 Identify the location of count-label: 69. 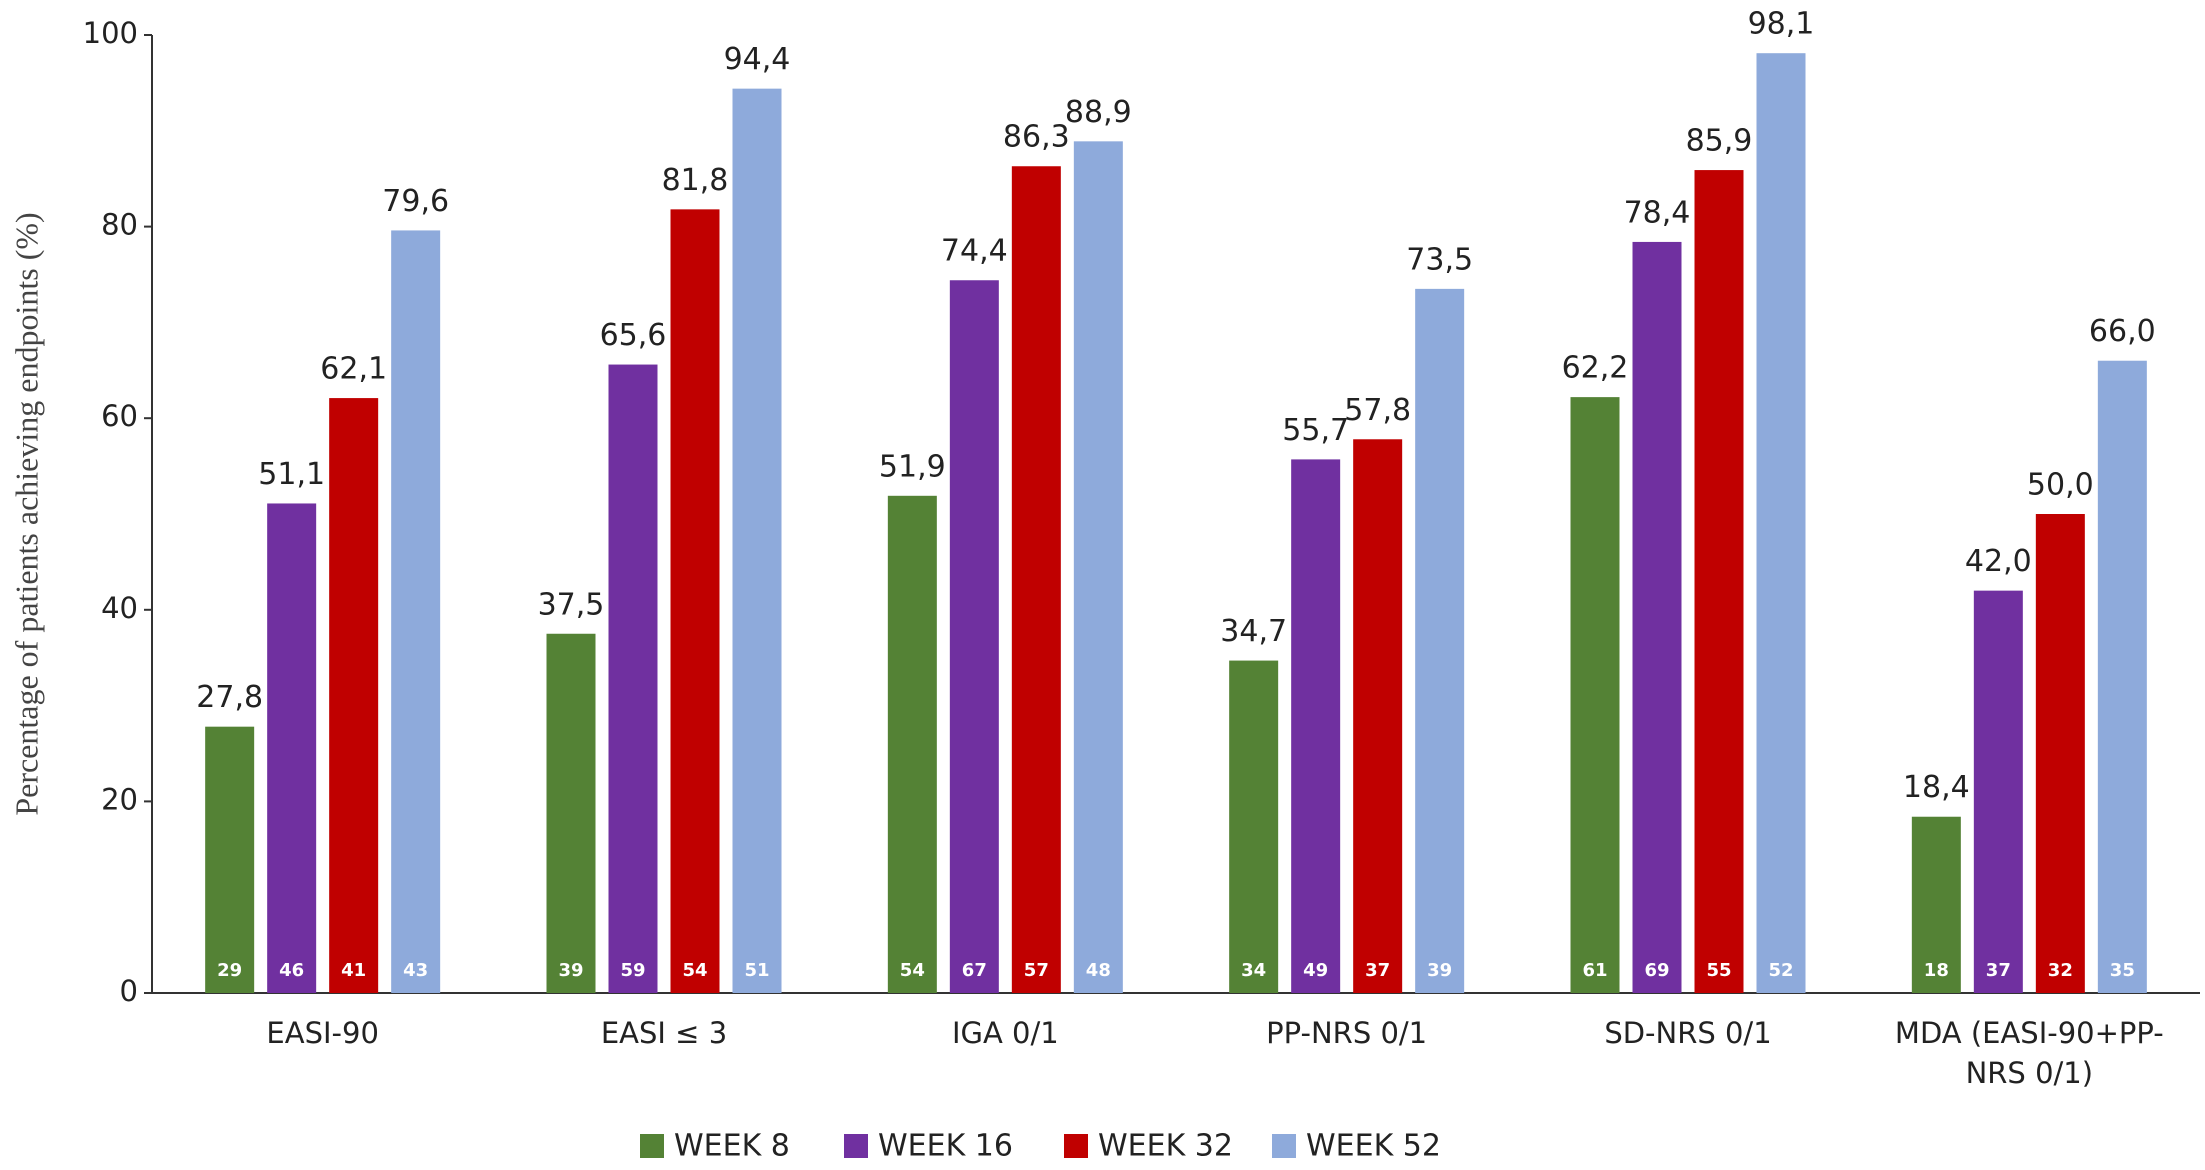
(1656, 970).